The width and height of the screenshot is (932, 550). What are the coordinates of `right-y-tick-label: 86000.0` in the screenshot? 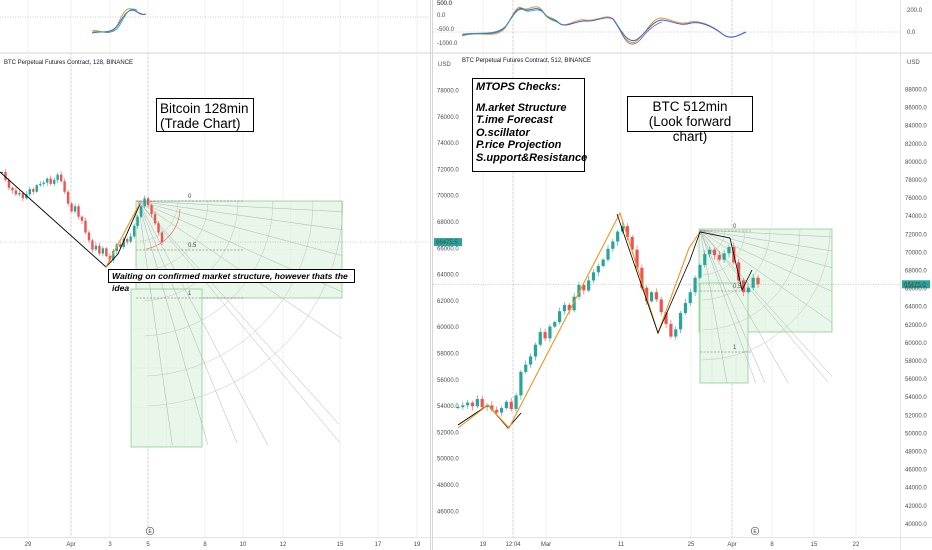 It's located at (916, 109).